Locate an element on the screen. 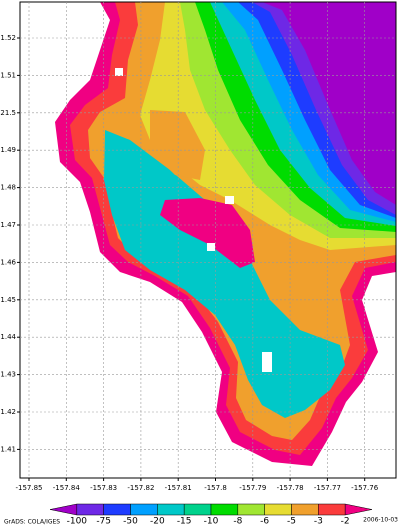  y-tick-label: 21.48 is located at coordinates (8, 188).